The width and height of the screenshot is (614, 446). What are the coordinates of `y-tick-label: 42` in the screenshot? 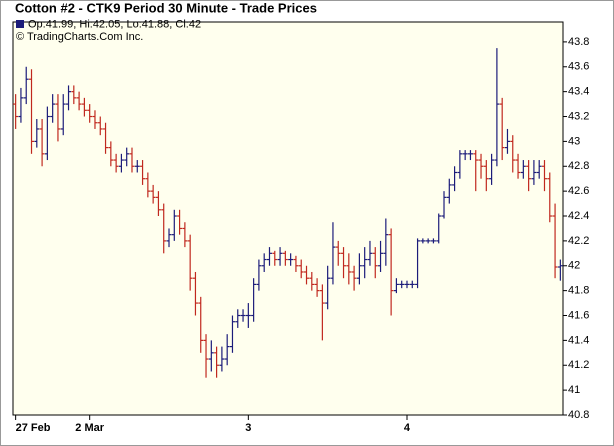 It's located at (574, 266).